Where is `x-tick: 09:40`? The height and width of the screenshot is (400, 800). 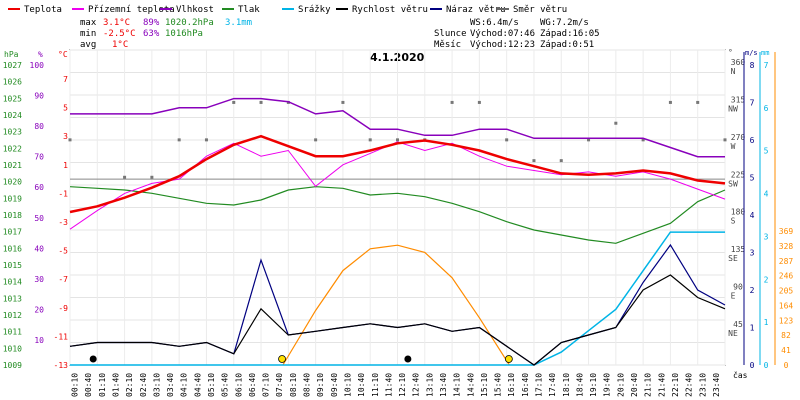
x-tick: 09:40 is located at coordinates (334, 385).